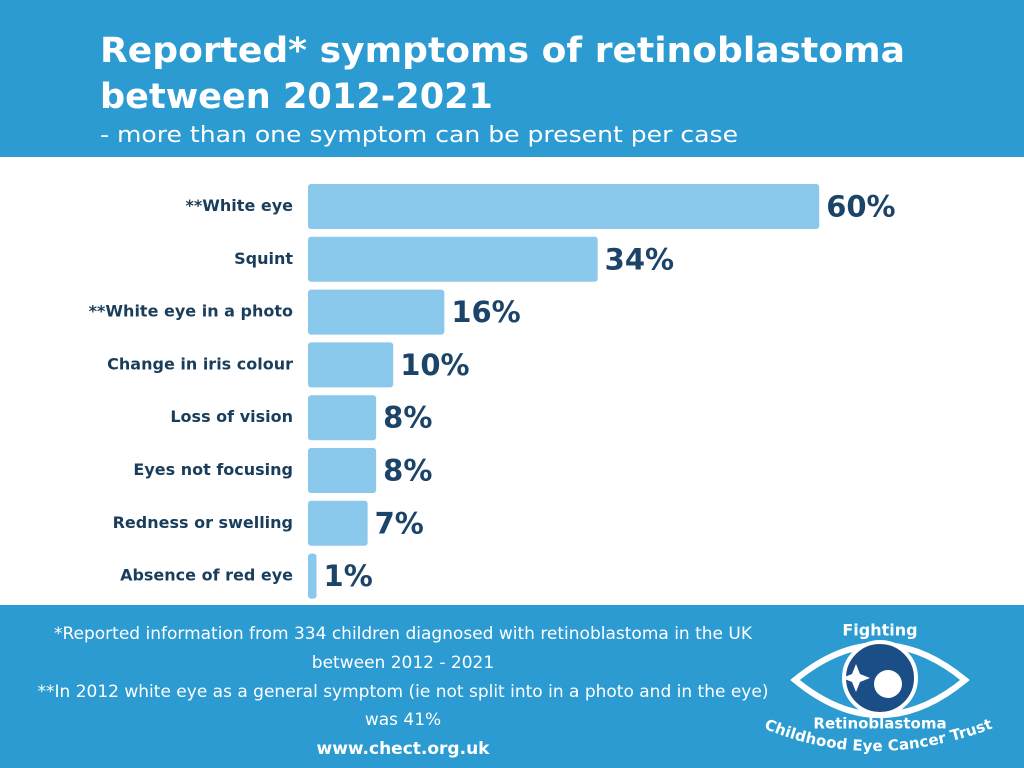 This screenshot has height=768, width=1024. What do you see at coordinates (206, 575) in the screenshot?
I see `category-label: Absence of red eye` at bounding box center [206, 575].